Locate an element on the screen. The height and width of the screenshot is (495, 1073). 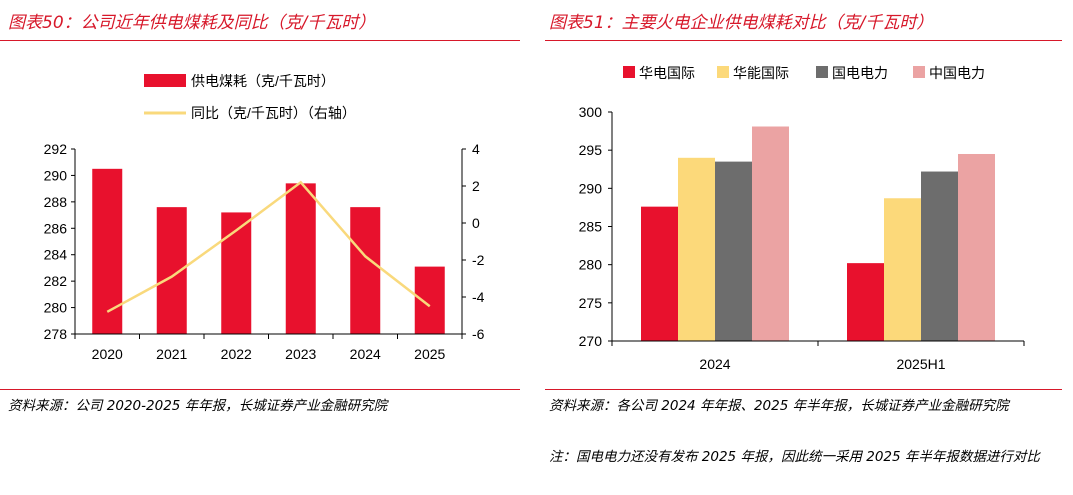
y-tick-label: 285 is located at coordinates (591, 227).